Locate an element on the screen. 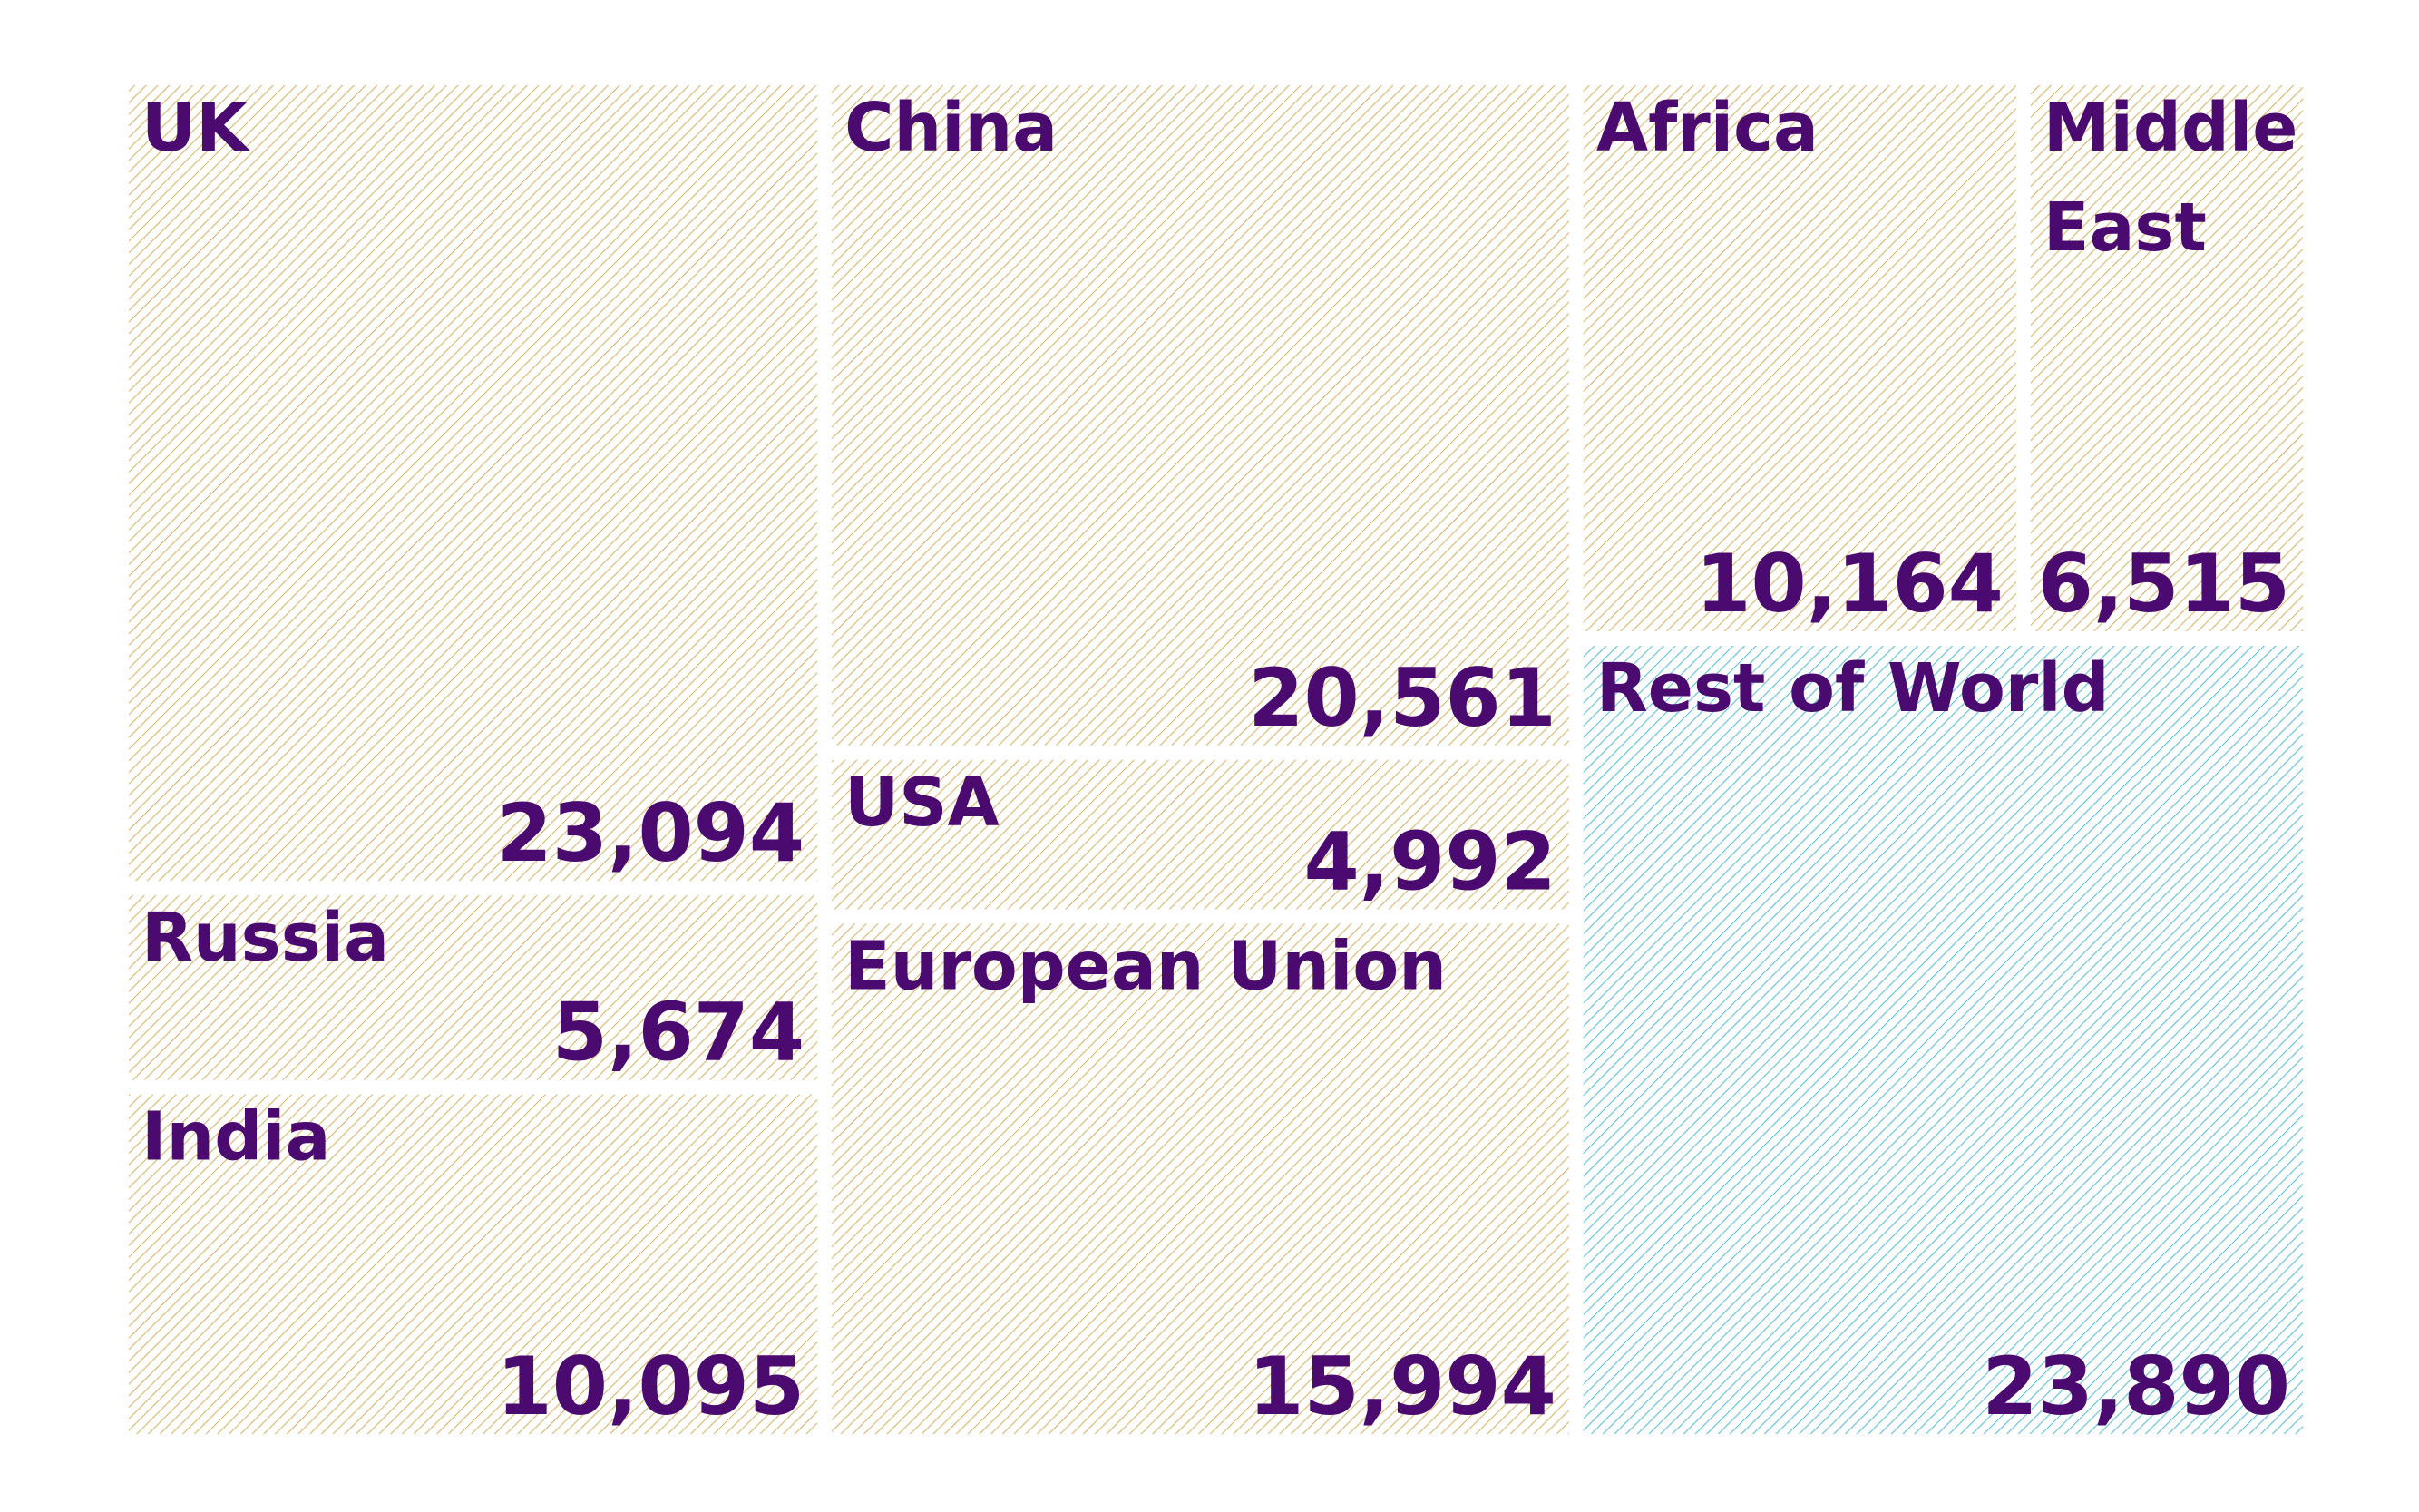 This screenshot has height=1512, width=2419. tile-label: Africa is located at coordinates (1708, 128).